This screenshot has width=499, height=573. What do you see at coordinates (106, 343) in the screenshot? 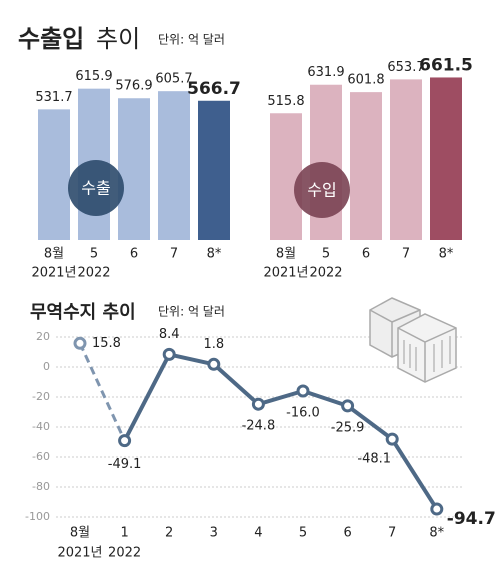
I see `value-label: 15.8` at bounding box center [106, 343].